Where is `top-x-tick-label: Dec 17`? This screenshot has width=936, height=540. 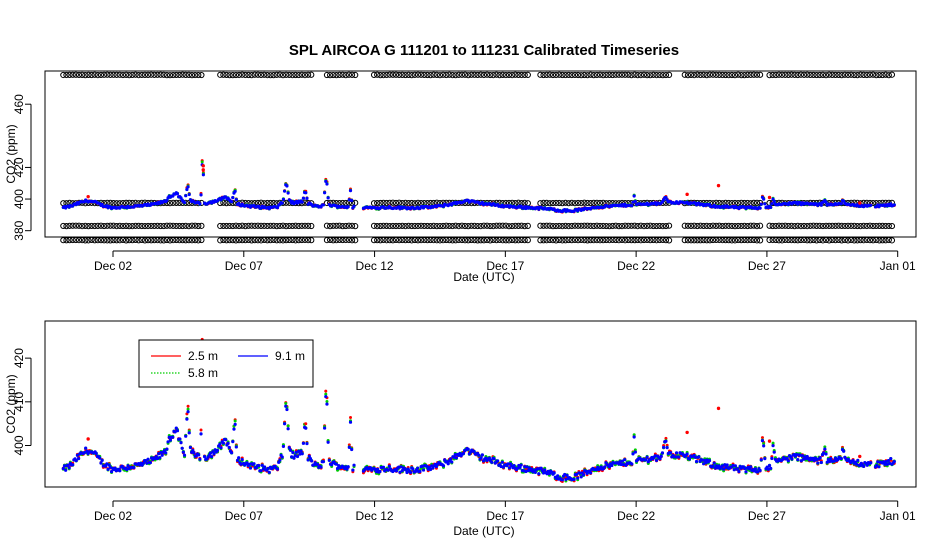
top-x-tick-label: Dec 17 is located at coordinates (505, 266).